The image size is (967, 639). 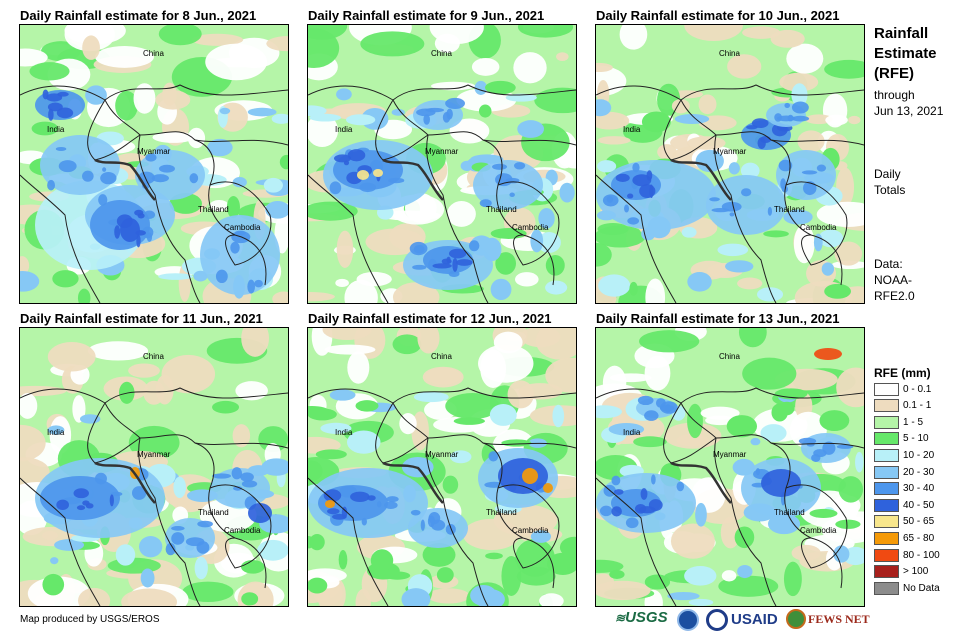 I want to click on rainfall-map-6: China India Myanmar Thailand Cambodia, so click(x=730, y=467).